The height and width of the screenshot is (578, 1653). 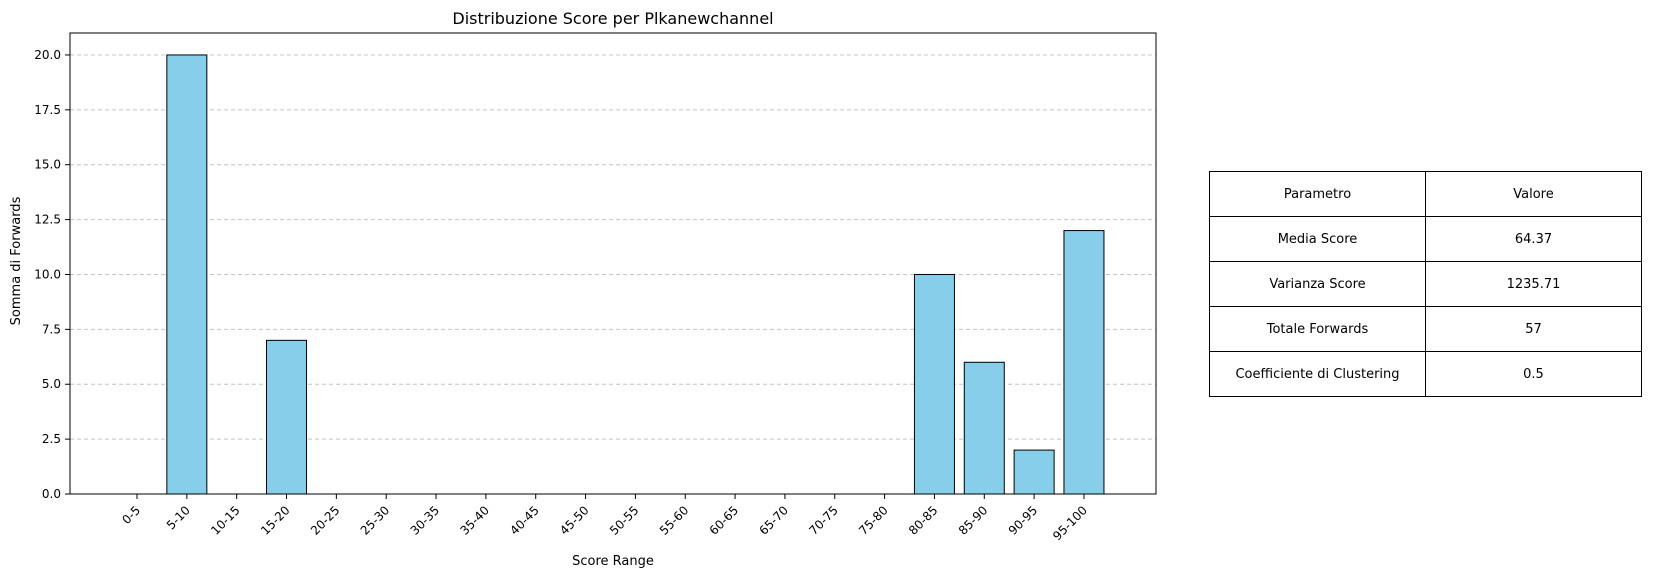 I want to click on table-cell: 1235.71, so click(x=1533, y=284).